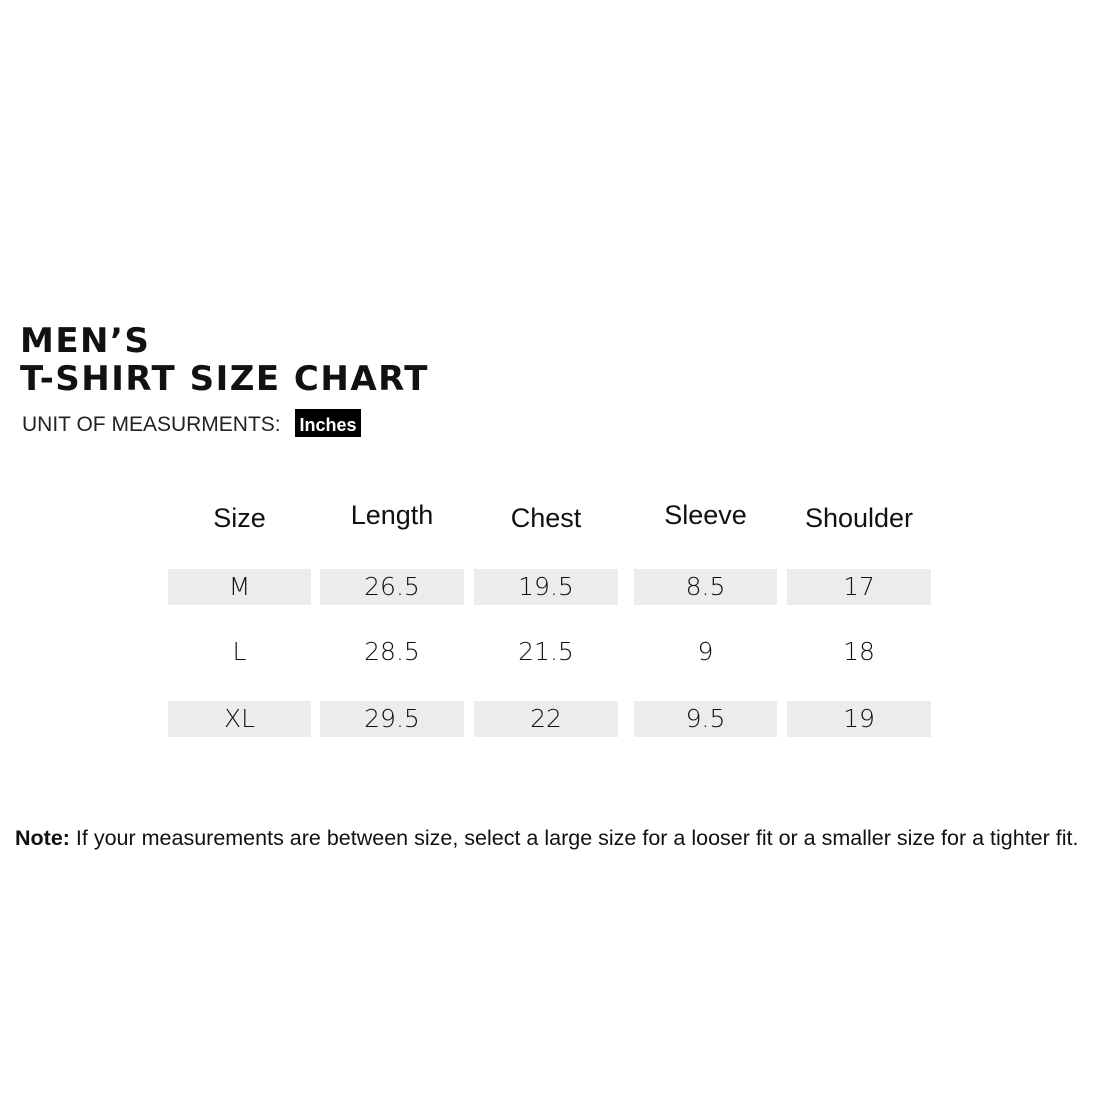 Image resolution: width=1100 pixels, height=1100 pixels. I want to click on size-cell: M, so click(239, 587).